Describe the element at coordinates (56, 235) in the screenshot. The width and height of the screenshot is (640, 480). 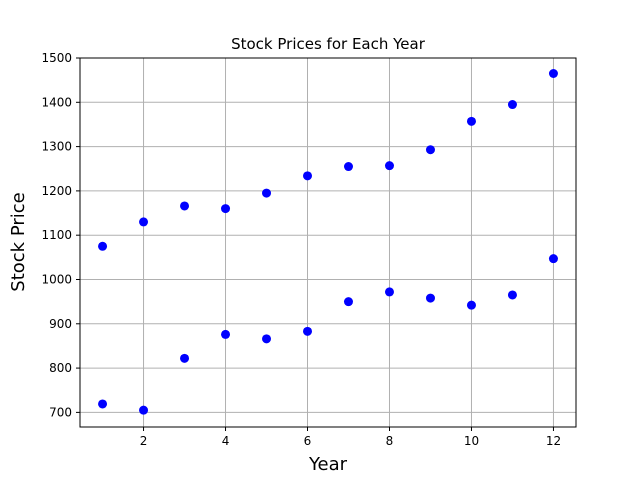
I see `y-tick-label: 1100` at that location.